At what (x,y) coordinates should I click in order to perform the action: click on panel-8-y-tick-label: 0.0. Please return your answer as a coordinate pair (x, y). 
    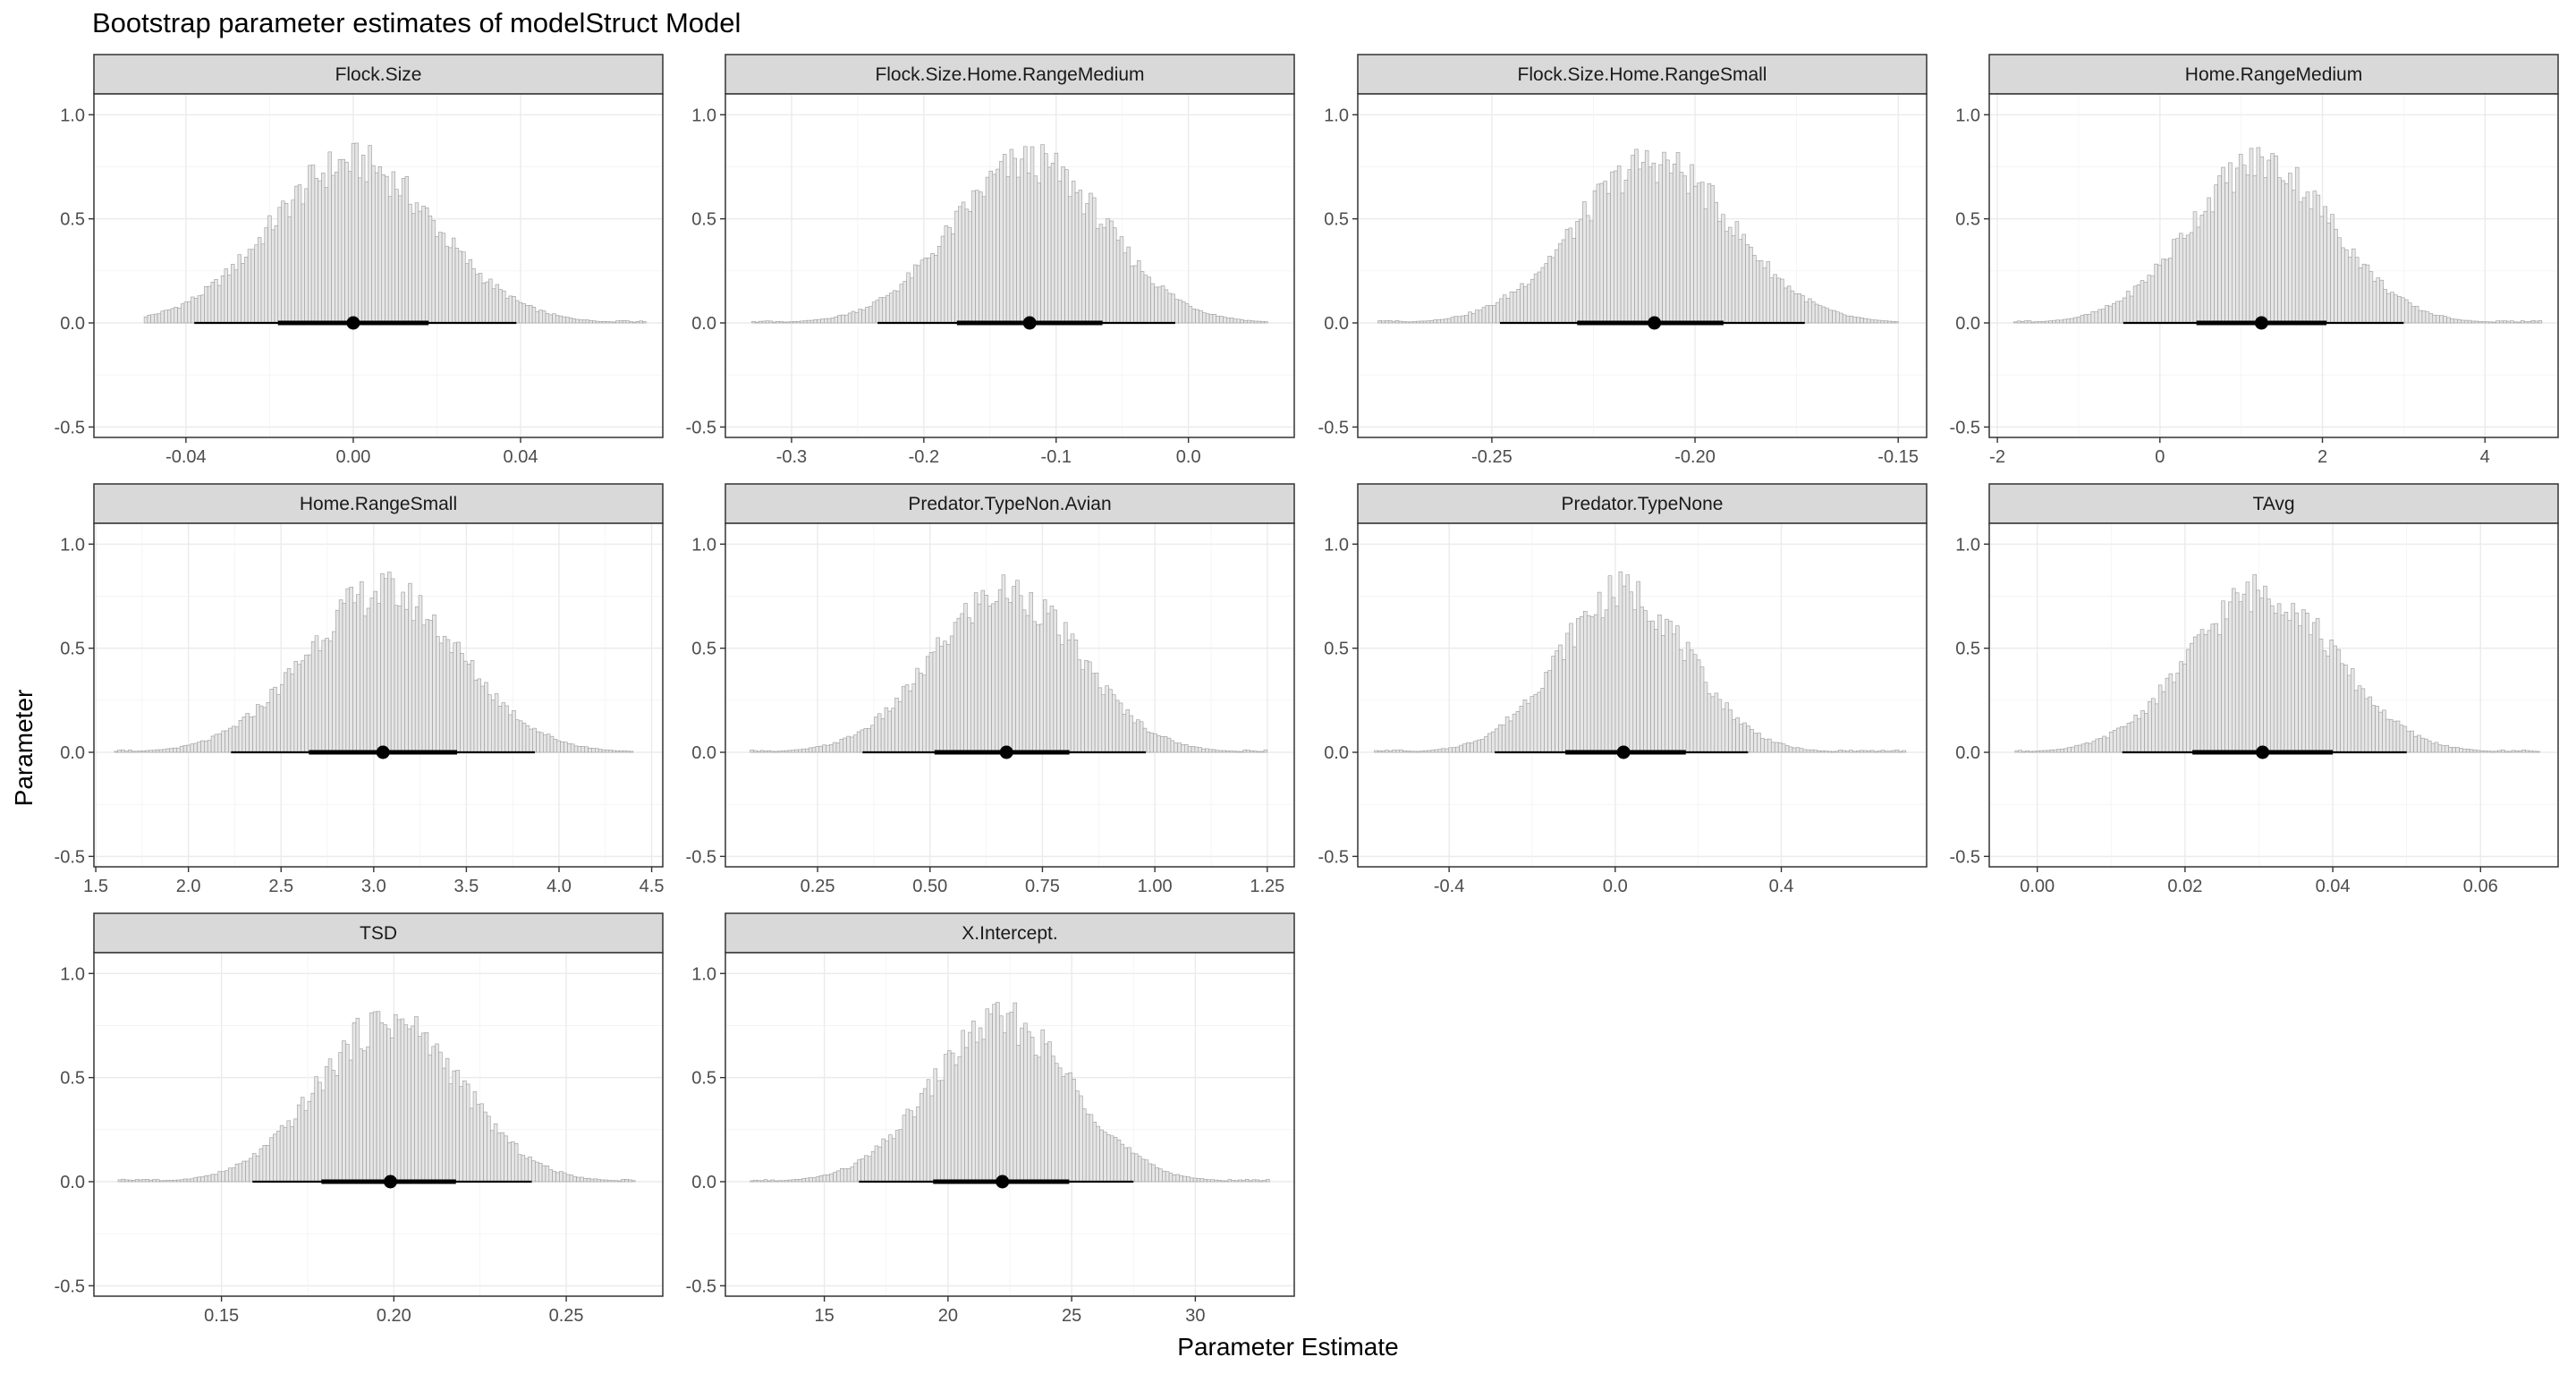
    Looking at the image, I should click on (1967, 753).